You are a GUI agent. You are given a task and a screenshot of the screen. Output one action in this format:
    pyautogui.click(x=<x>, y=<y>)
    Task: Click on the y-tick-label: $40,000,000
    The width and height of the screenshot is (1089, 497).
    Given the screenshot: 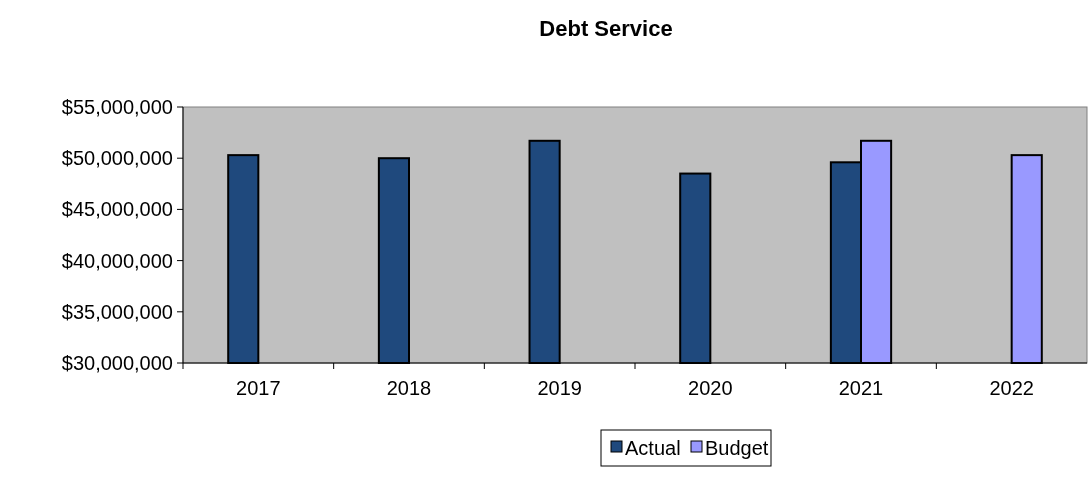 What is the action you would take?
    pyautogui.click(x=117, y=260)
    